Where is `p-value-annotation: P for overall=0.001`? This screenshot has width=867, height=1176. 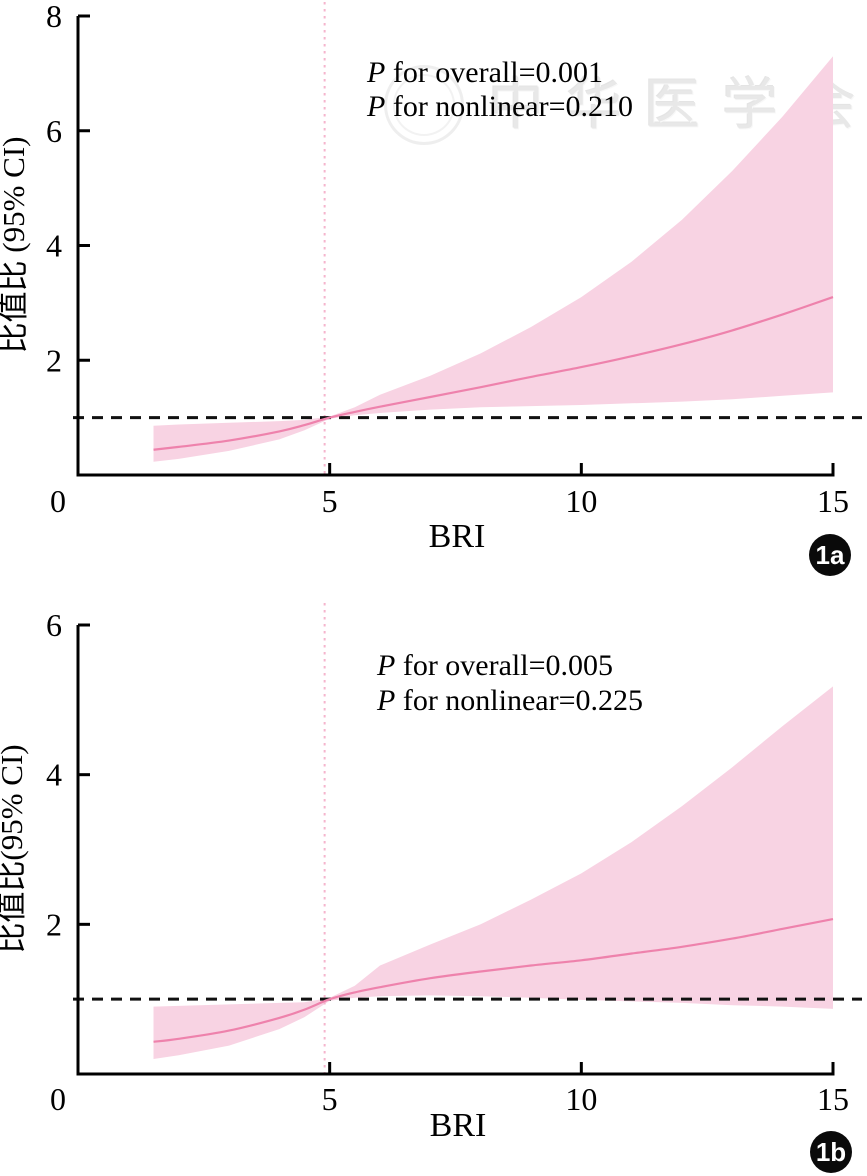 p-value-annotation: P for overall=0.001 is located at coordinates (484, 72).